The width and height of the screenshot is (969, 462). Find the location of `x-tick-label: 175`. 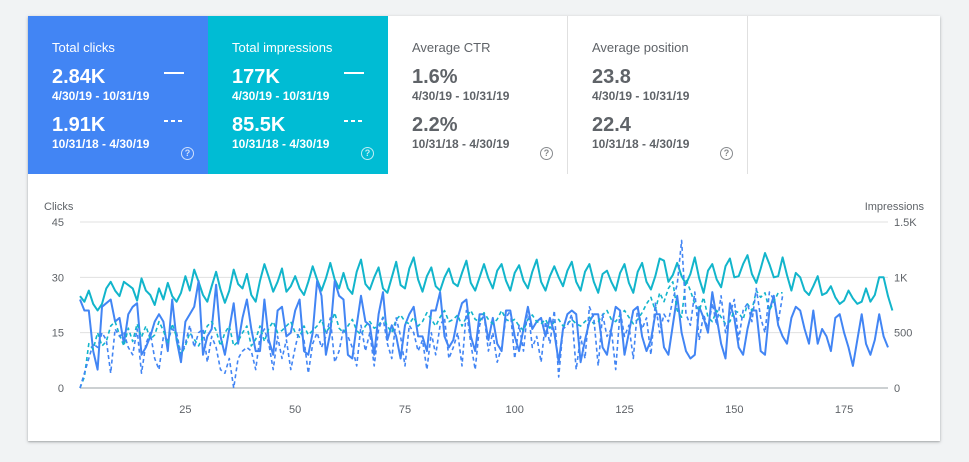

x-tick-label: 175 is located at coordinates (844, 410).